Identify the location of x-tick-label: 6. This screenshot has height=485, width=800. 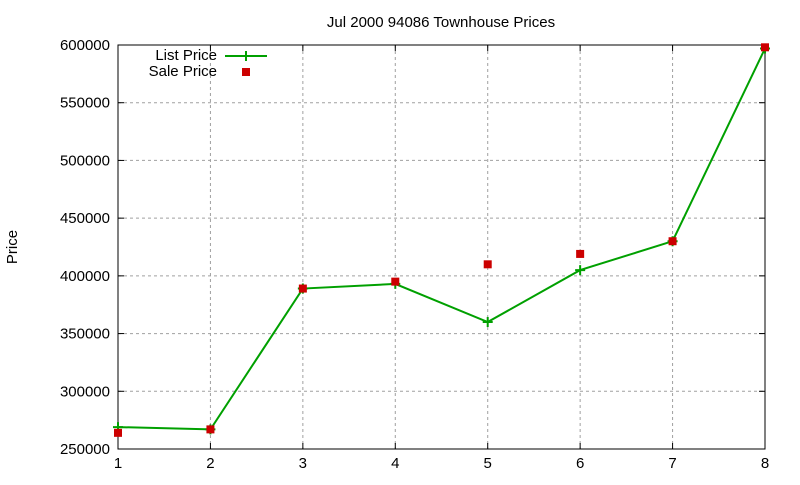
(580, 463).